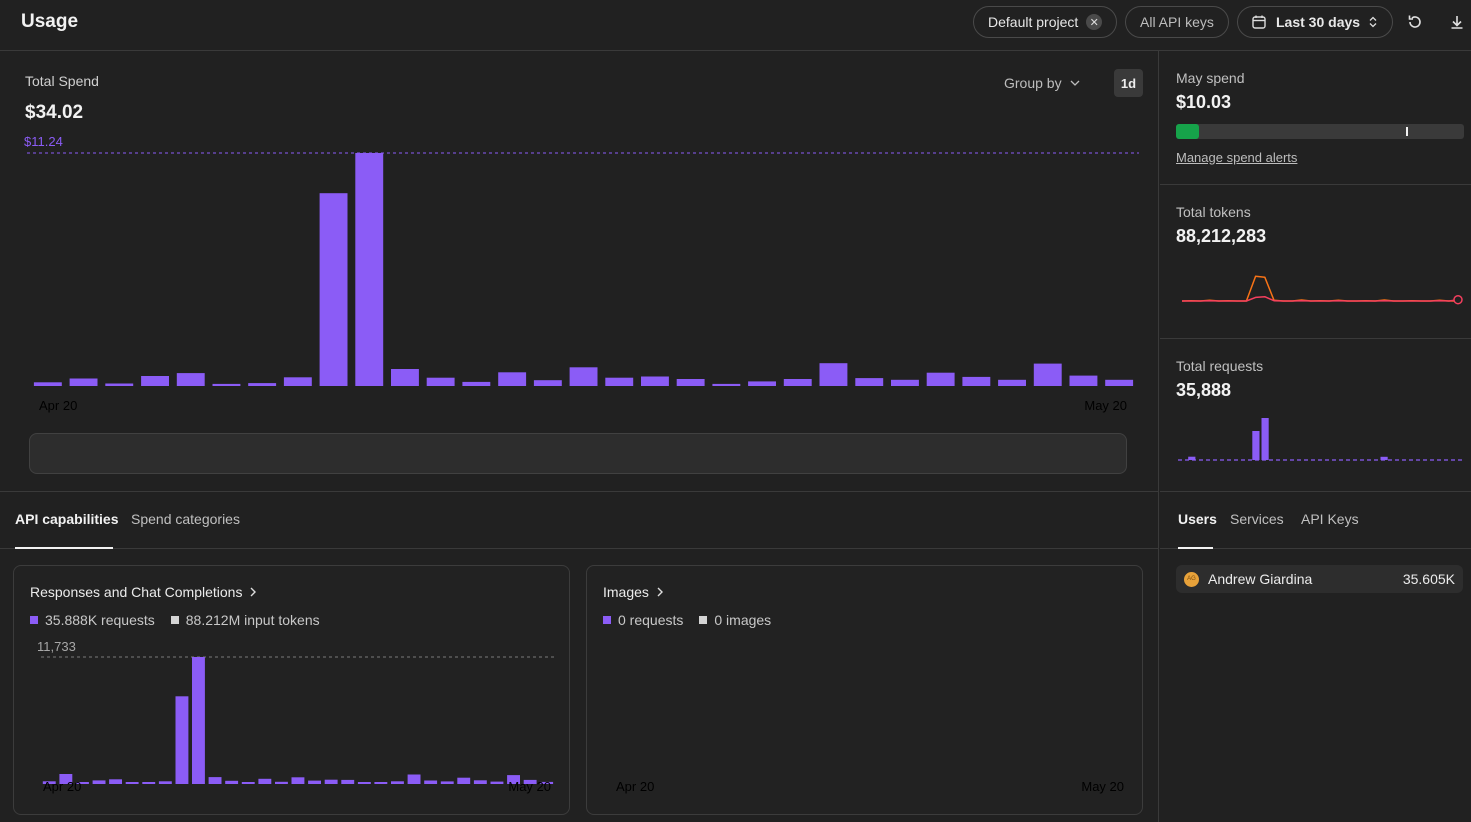 This screenshot has width=1471, height=822. What do you see at coordinates (643, 620) in the screenshot?
I see `legend-image-requests: 0 requests` at bounding box center [643, 620].